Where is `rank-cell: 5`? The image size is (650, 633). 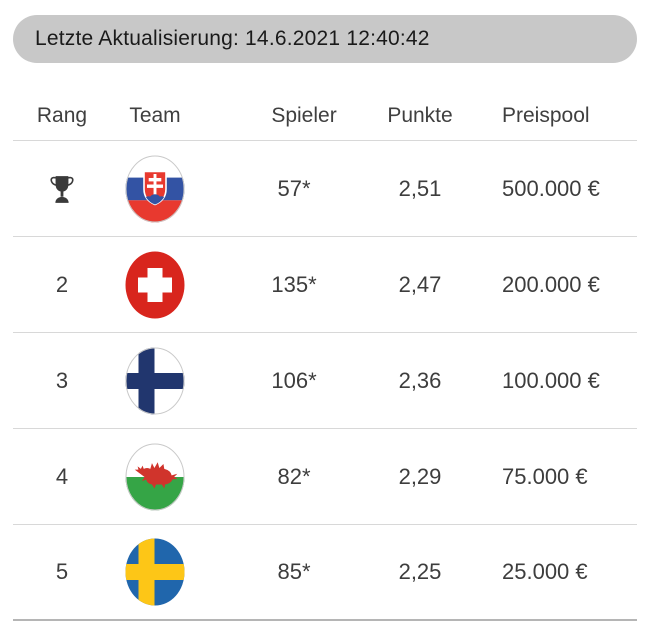 rank-cell: 5 is located at coordinates (62, 571).